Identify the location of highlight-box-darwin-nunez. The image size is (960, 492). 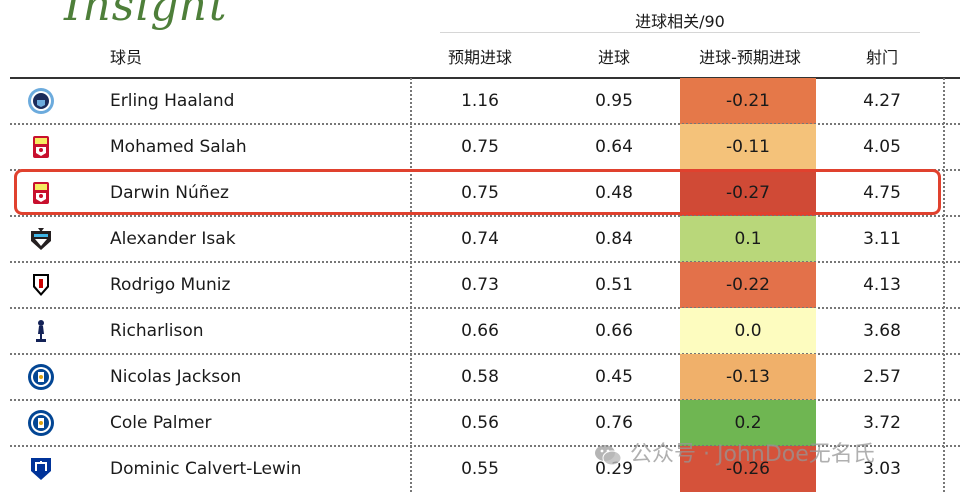
(477, 192).